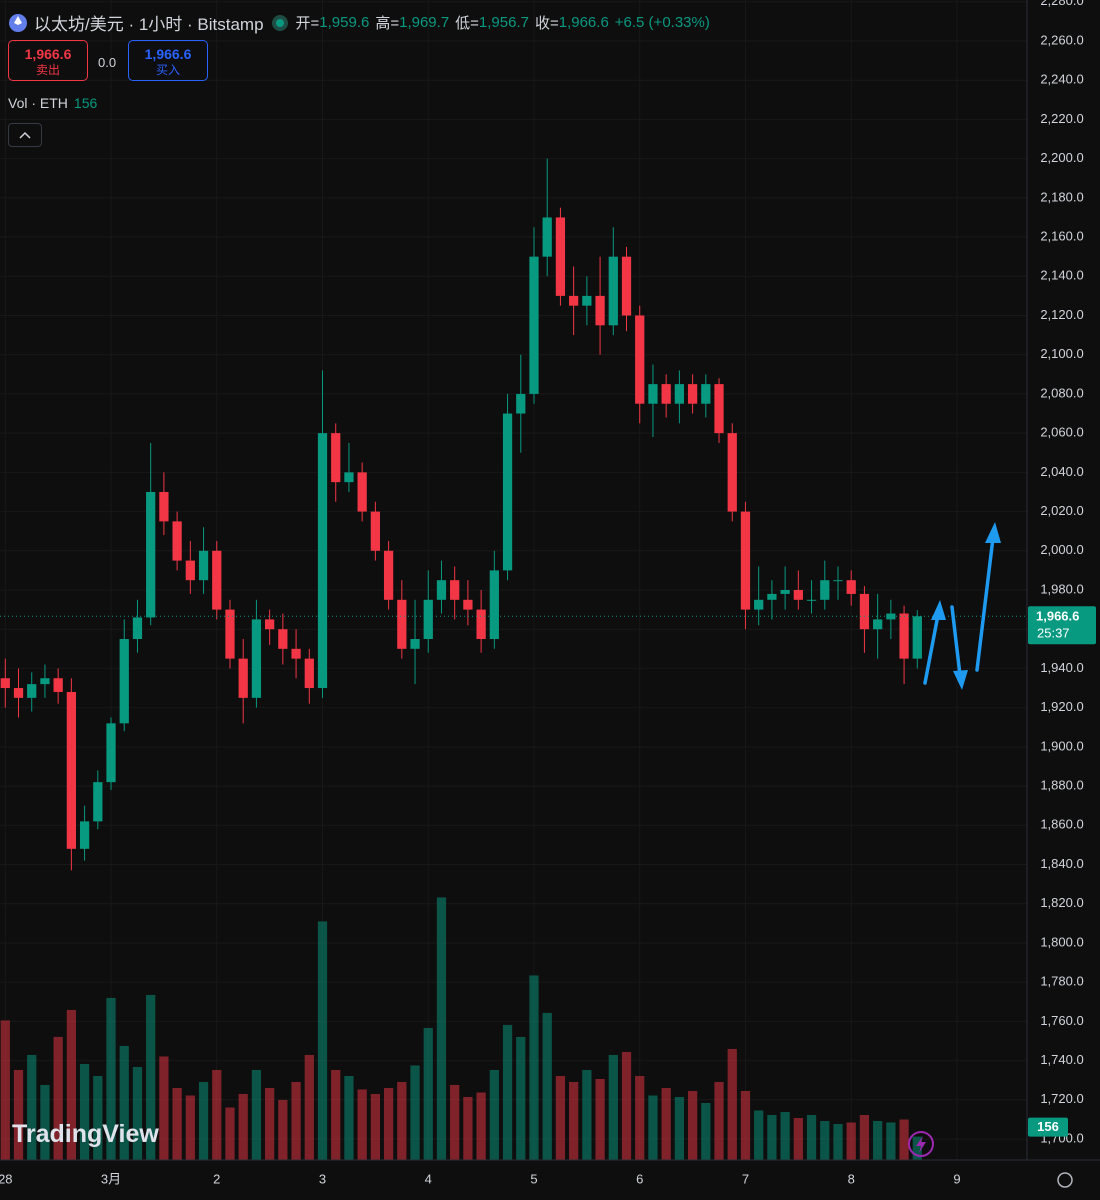 This screenshot has width=1100, height=1200. I want to click on sell-button: 1,966.6 卖出, so click(48, 60).